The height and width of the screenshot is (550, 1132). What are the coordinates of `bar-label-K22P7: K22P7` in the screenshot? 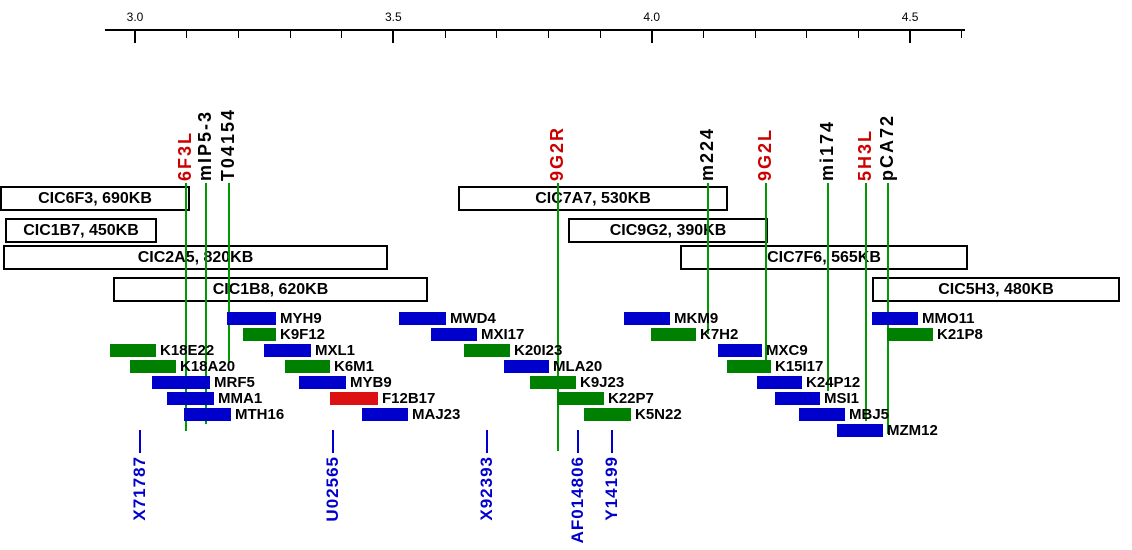 It's located at (631, 398).